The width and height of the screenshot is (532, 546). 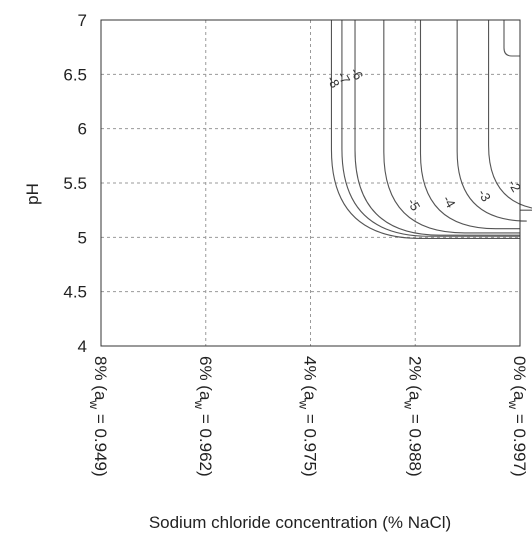 What do you see at coordinates (484, 196) in the screenshot?
I see `contour-label: -3` at bounding box center [484, 196].